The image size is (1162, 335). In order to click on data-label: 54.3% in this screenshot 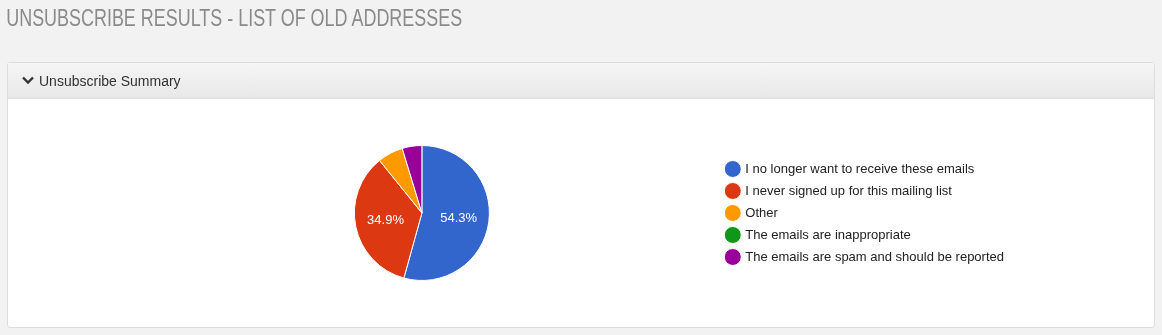, I will do `click(459, 217)`.